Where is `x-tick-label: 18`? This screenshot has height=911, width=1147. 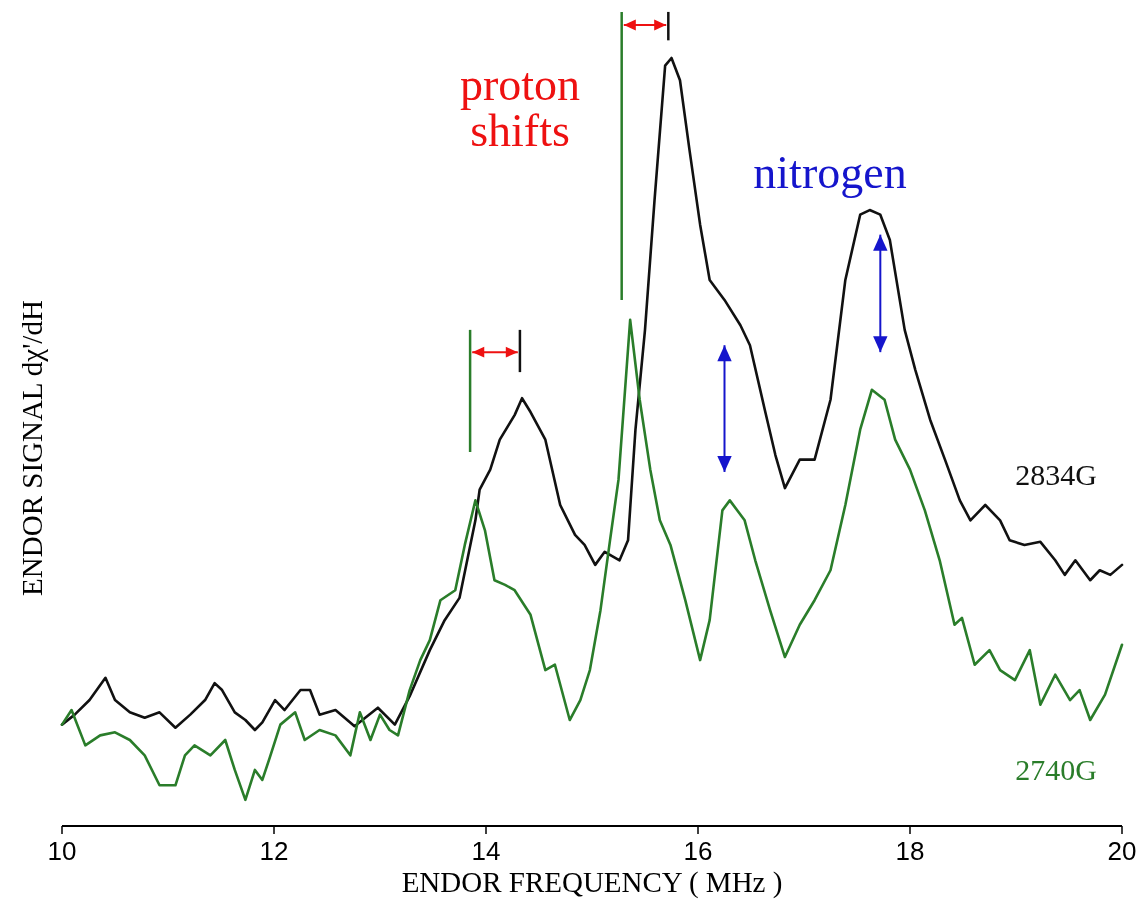 x-tick-label: 18 is located at coordinates (910, 851).